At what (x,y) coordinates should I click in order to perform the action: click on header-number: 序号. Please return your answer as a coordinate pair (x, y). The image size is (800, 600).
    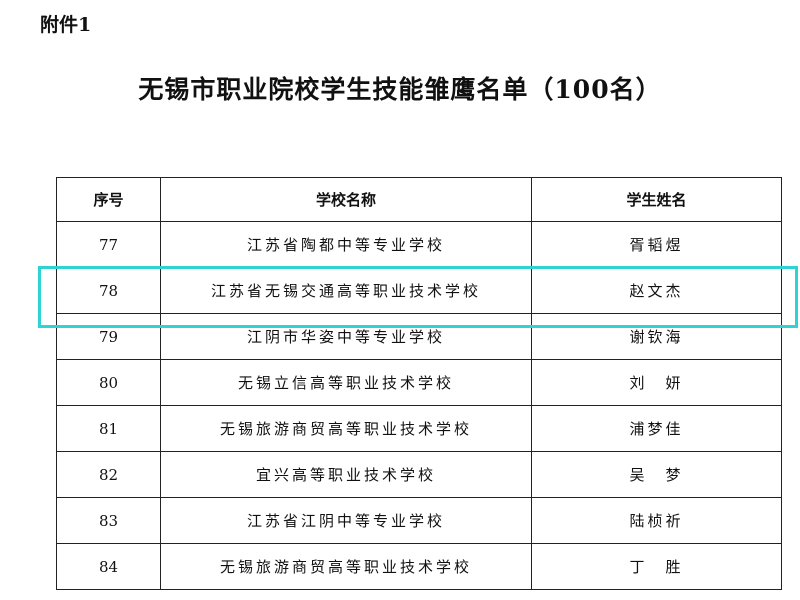
    Looking at the image, I should click on (108, 199).